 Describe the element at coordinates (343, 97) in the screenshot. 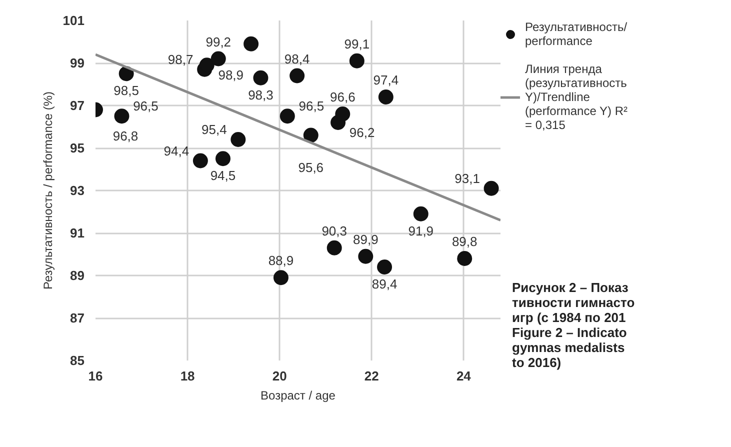

I see `data-label: 96,6` at that location.